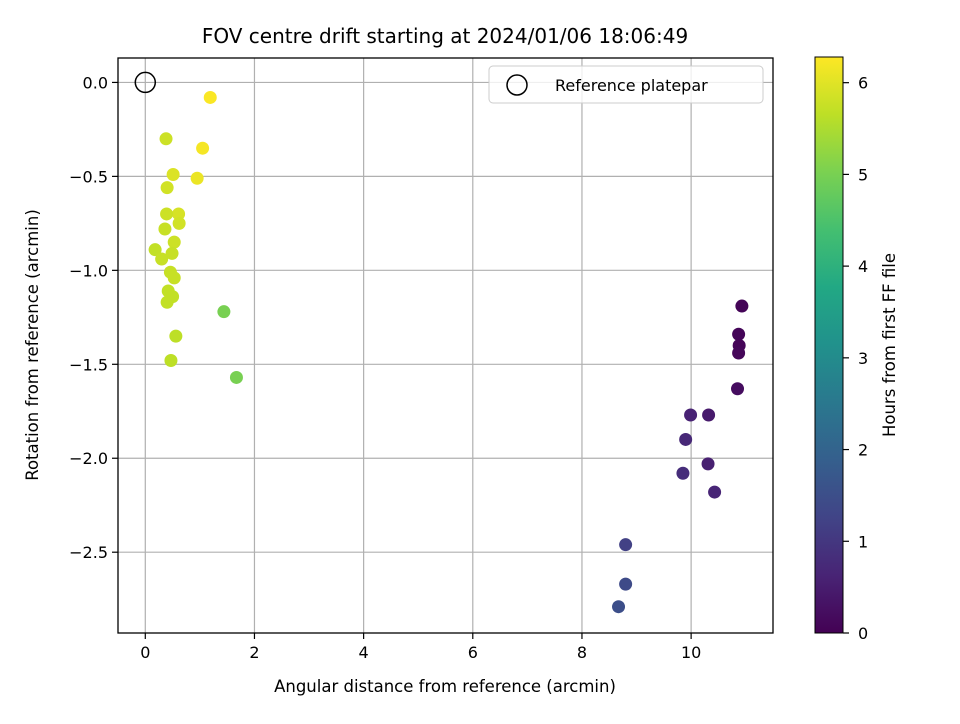 This screenshot has height=724, width=960. Describe the element at coordinates (95, 82) in the screenshot. I see `y-tick-label: 0.0` at that location.